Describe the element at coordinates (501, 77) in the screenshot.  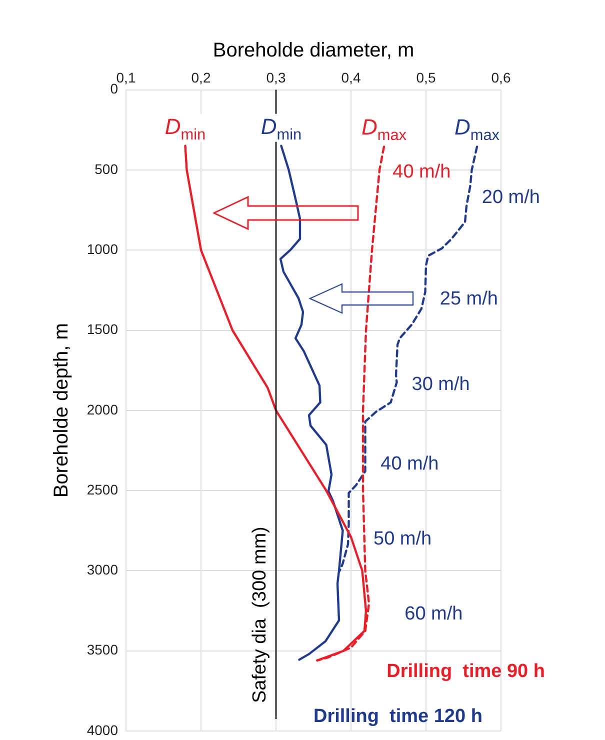
I see `x-tick-label: 0,6` at that location.